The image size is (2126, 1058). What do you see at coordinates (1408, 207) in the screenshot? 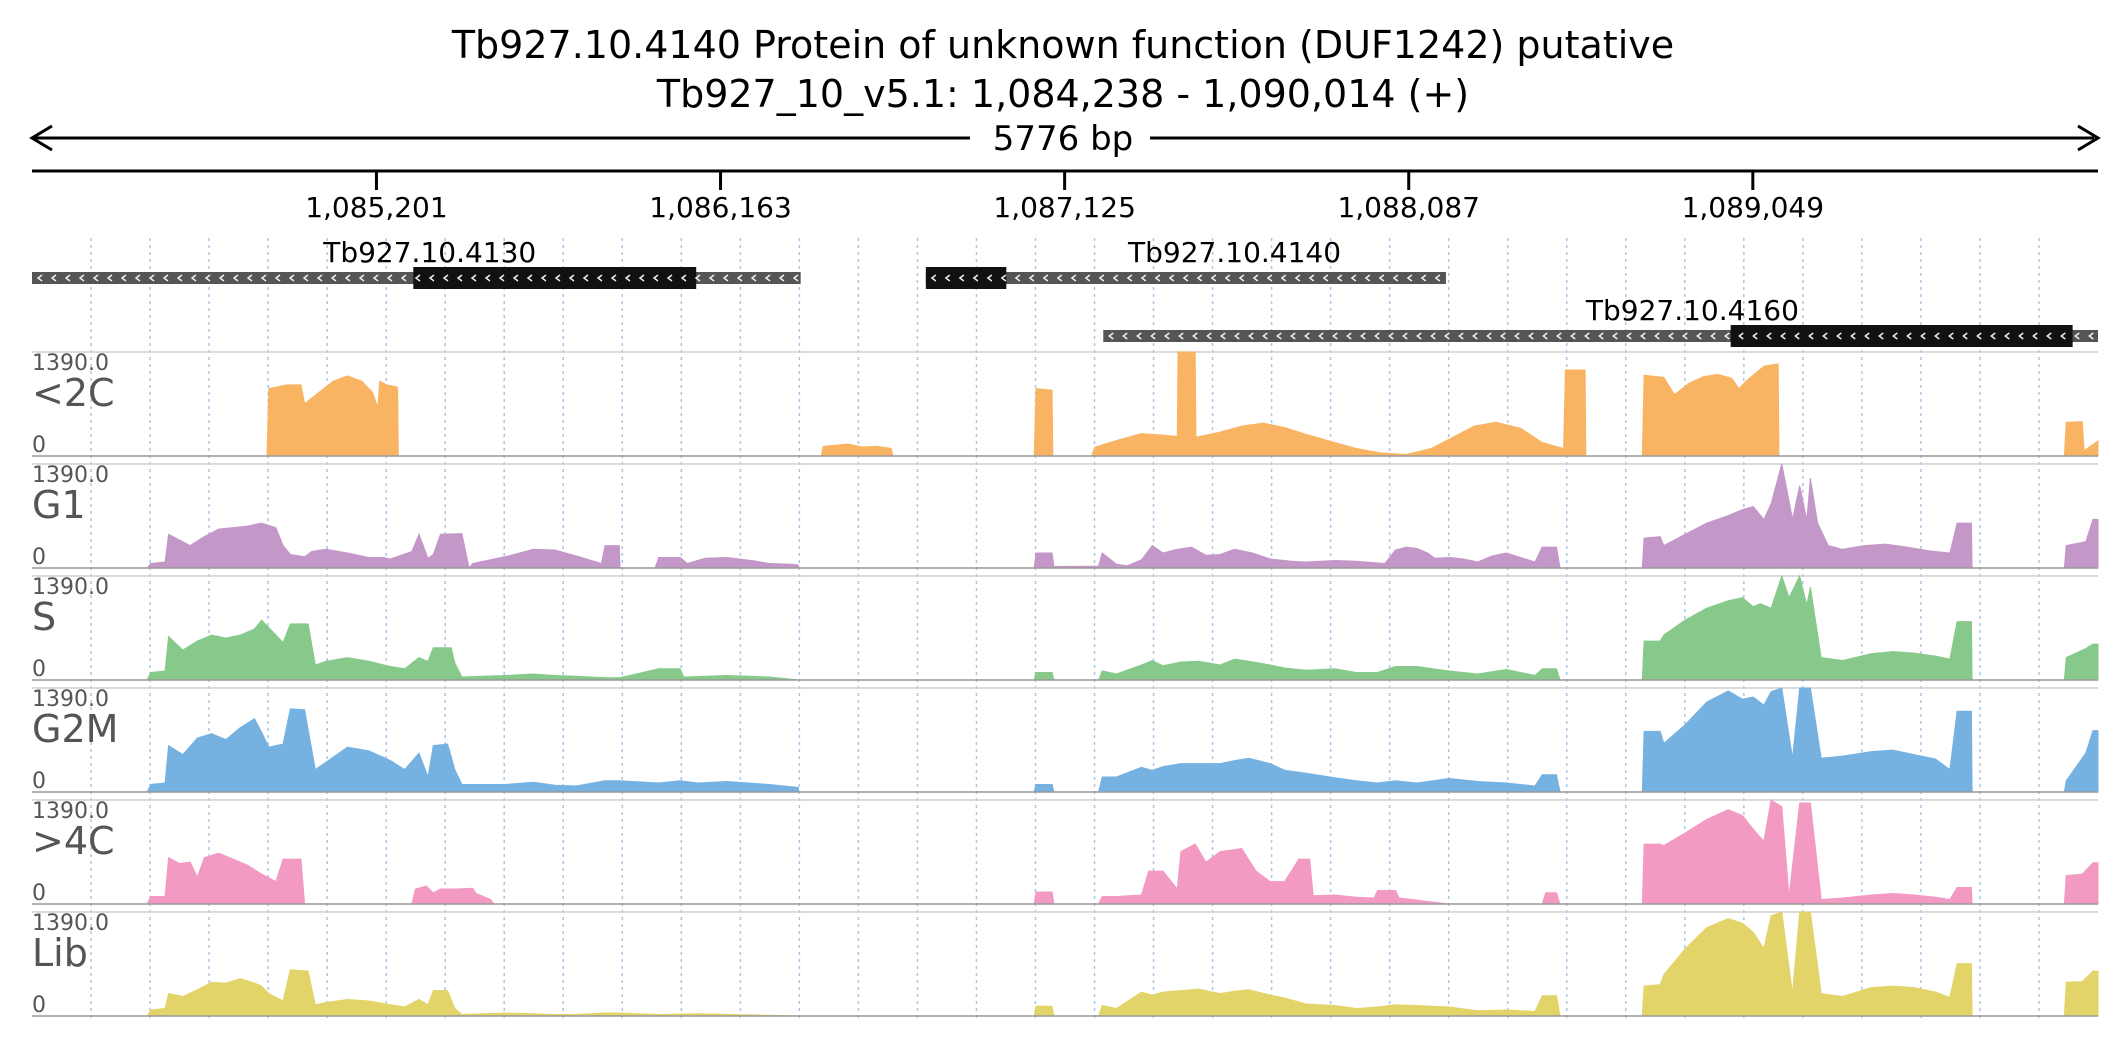
I see `ruler-tick-label: 1,088,087` at bounding box center [1408, 207].